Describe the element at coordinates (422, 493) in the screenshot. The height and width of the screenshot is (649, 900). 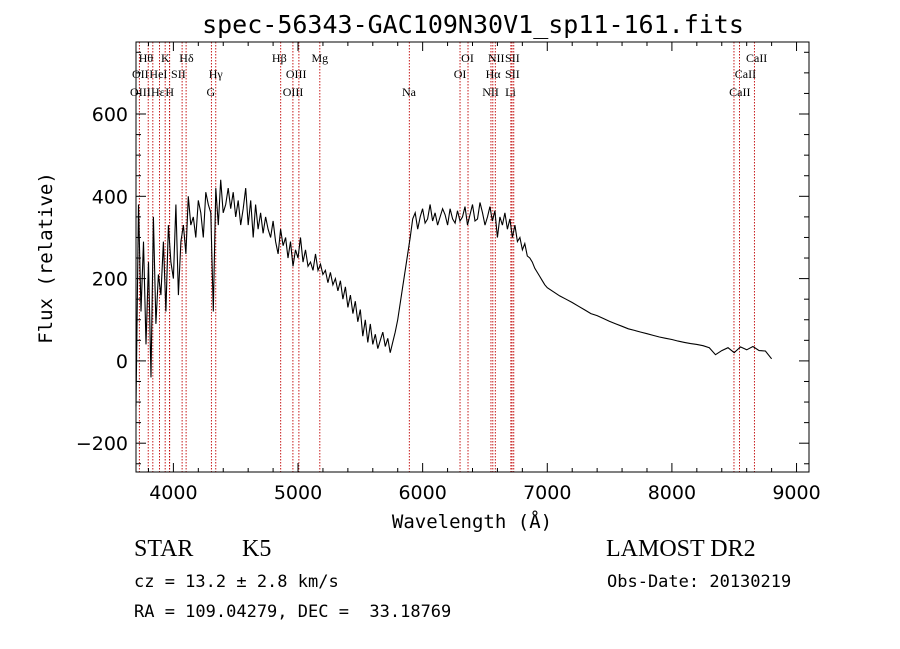
I see `x-tick-label: 6000` at that location.